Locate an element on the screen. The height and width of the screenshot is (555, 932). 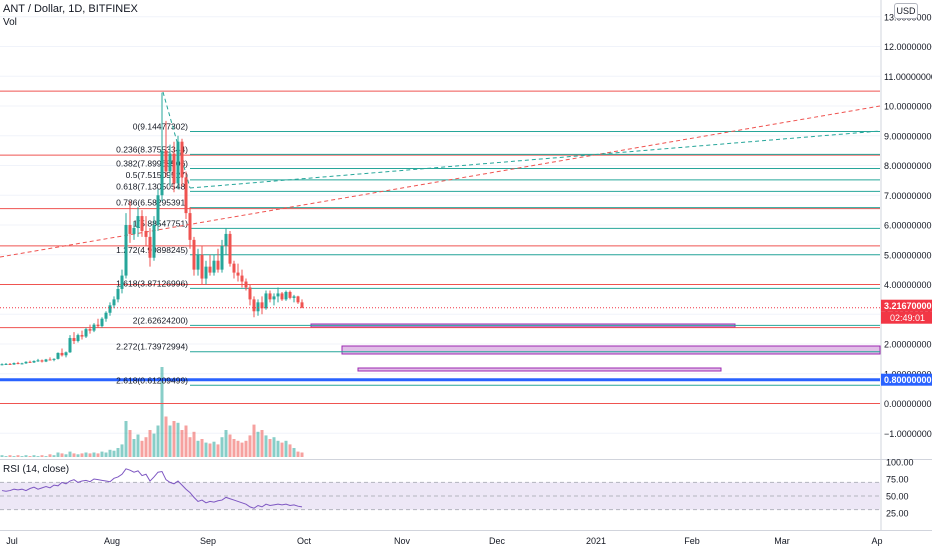
time-axis-label: Dec is located at coordinates (497, 541).